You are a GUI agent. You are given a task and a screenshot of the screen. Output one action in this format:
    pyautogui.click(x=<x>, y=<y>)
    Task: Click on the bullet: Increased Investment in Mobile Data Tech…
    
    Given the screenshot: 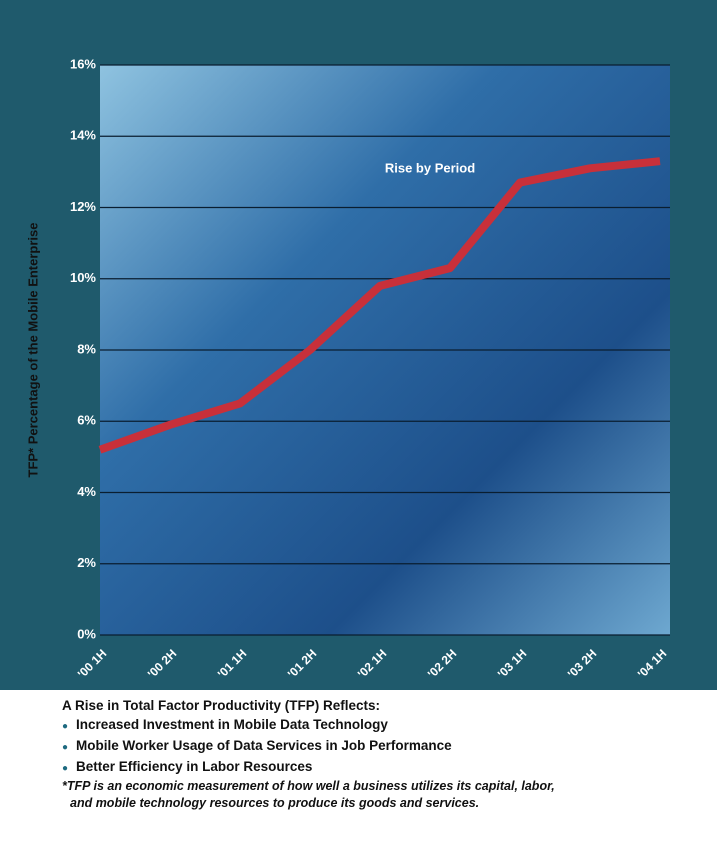 What is the action you would take?
    pyautogui.click(x=387, y=725)
    